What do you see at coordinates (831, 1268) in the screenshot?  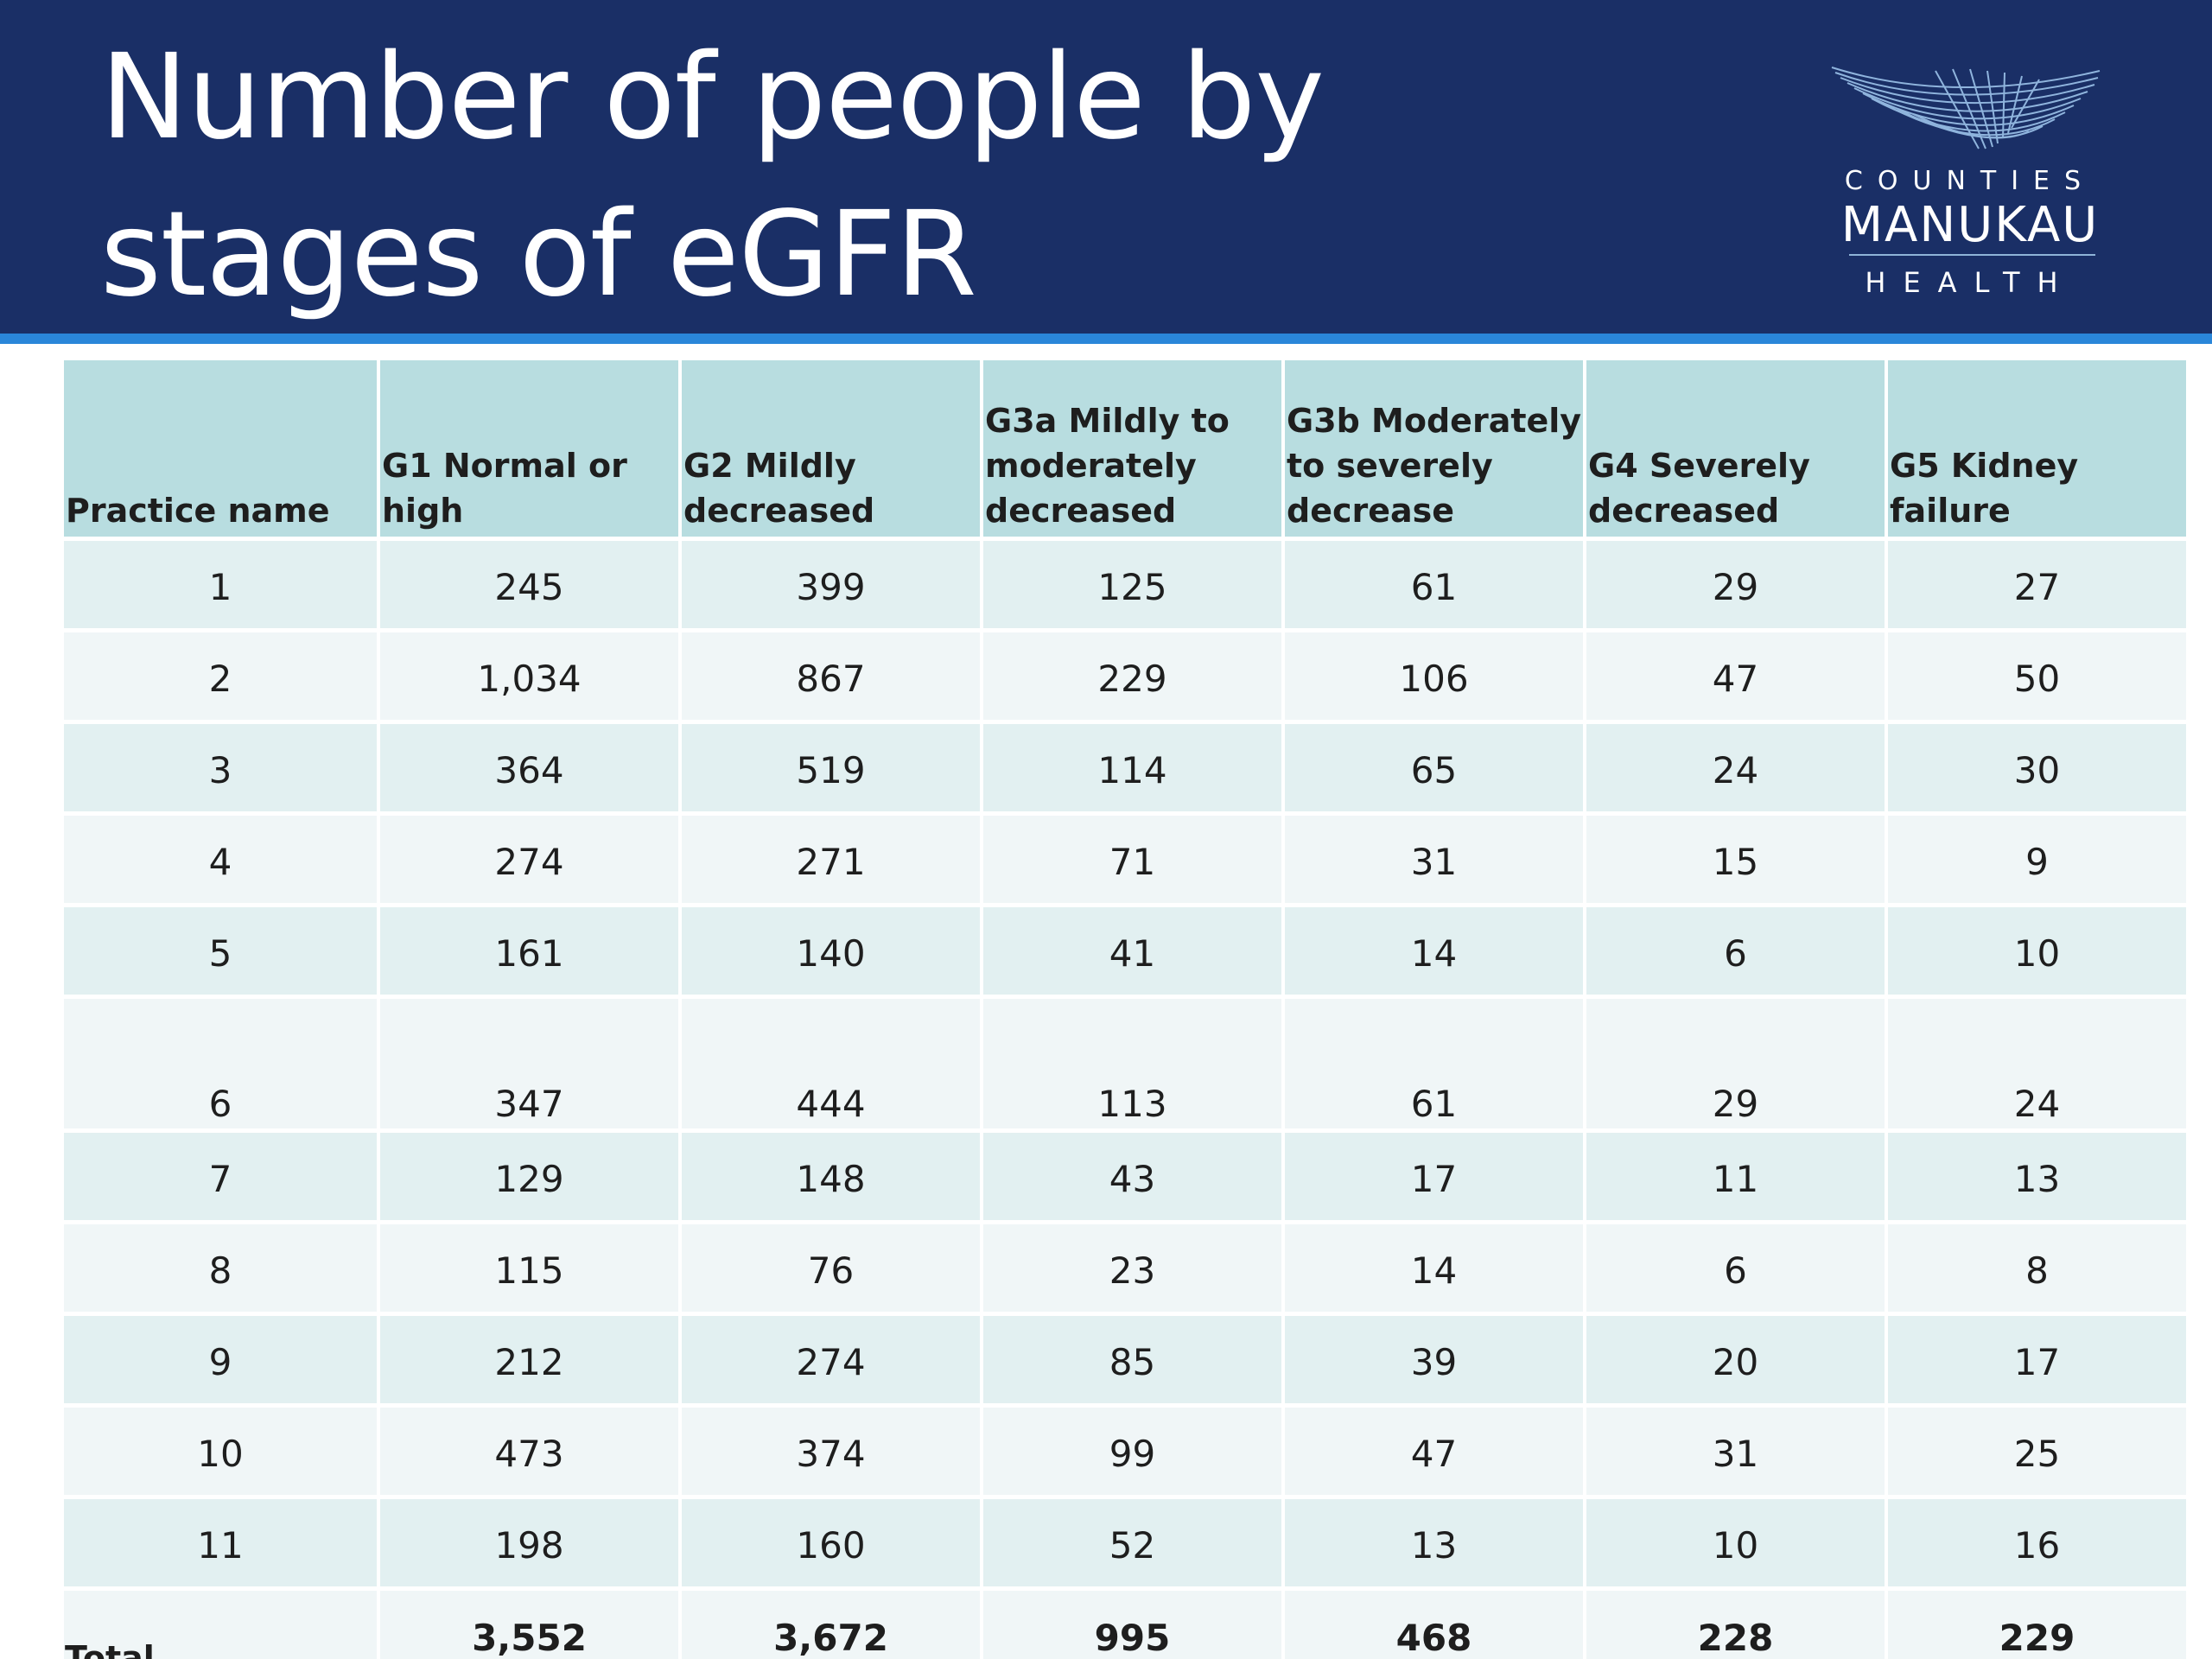 I see `cell-g2: 76` at bounding box center [831, 1268].